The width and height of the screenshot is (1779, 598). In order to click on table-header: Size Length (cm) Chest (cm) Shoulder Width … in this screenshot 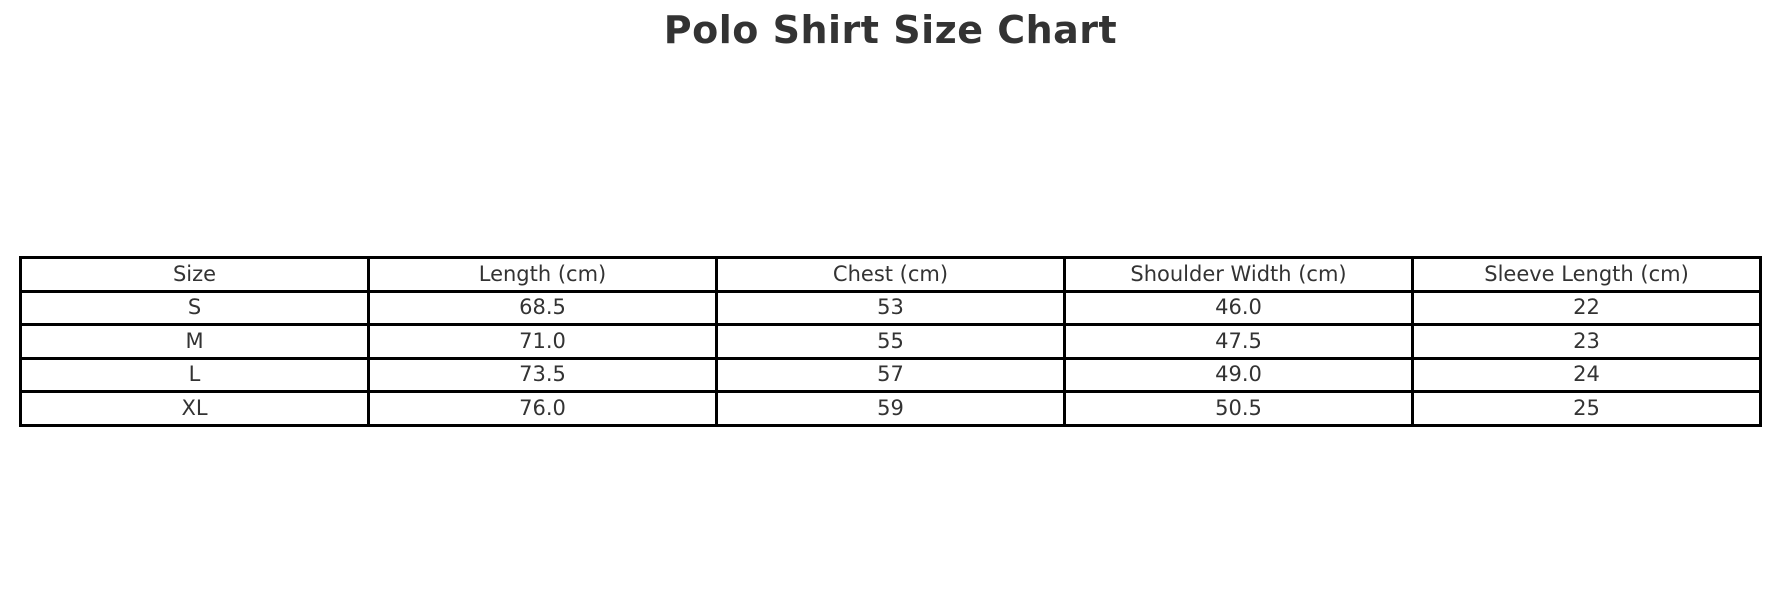, I will do `click(890, 274)`.